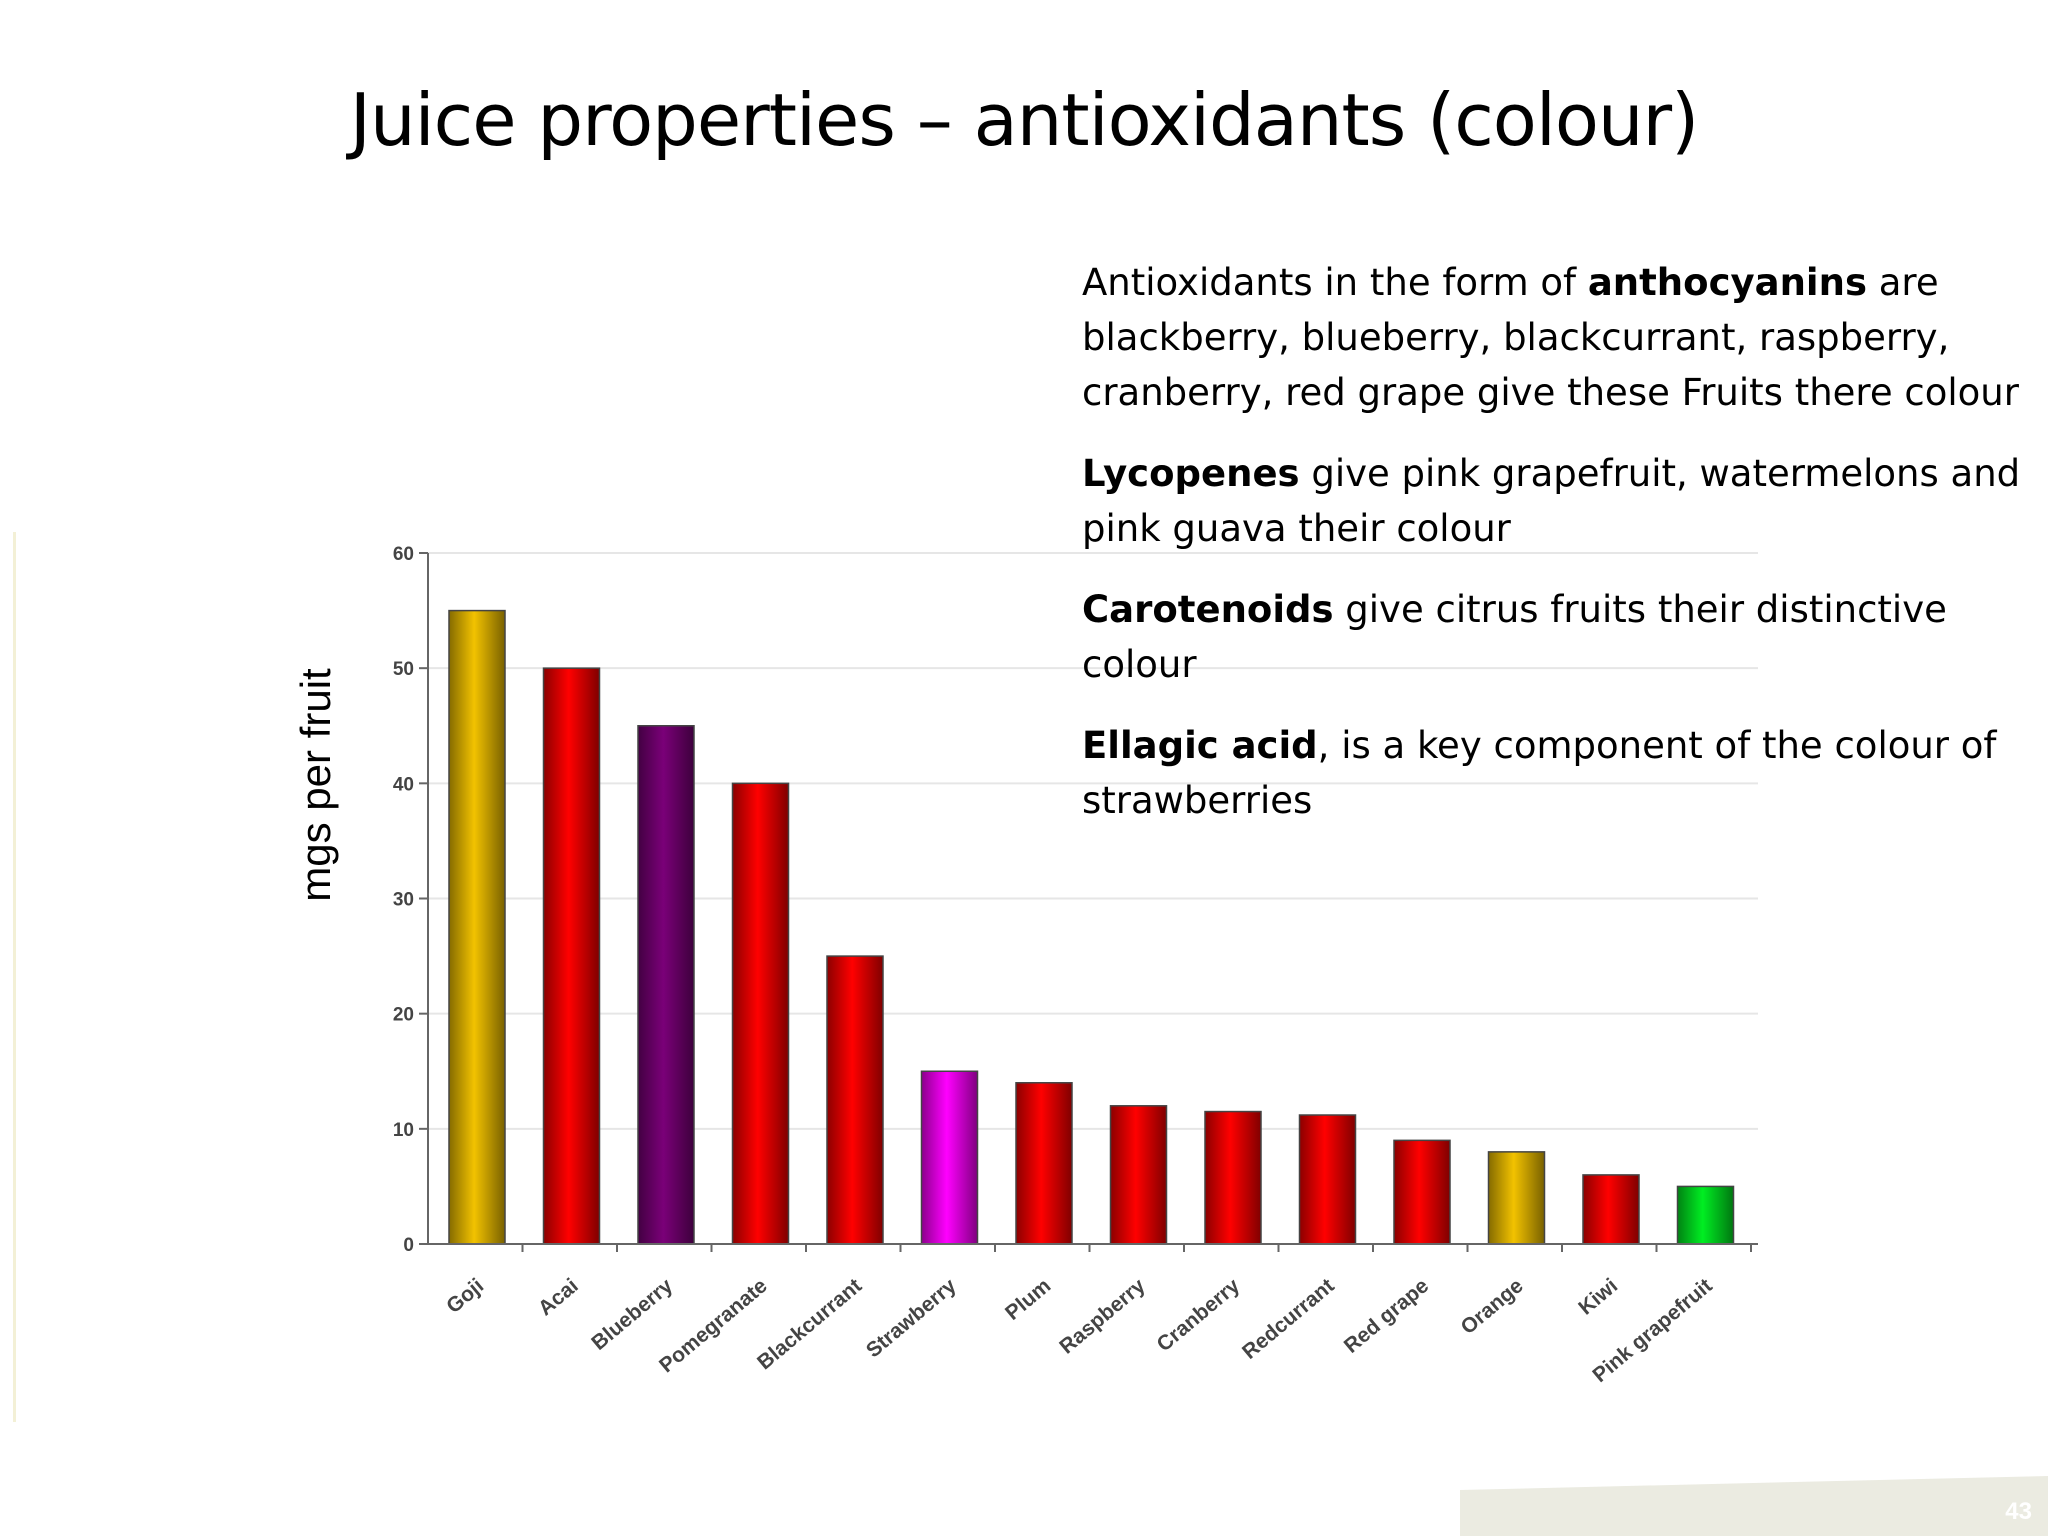  I want to click on text-segment: Antioxidants in the form of, so click(1335, 282).